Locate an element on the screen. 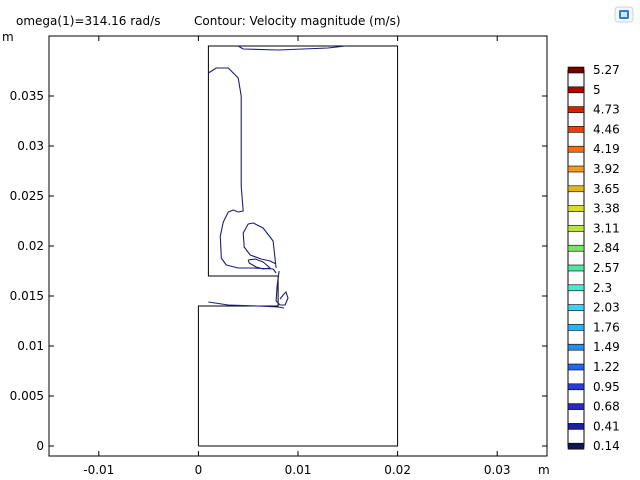 The width and height of the screenshot is (640, 480). y-tick-label: 0.025 is located at coordinates (27, 196).